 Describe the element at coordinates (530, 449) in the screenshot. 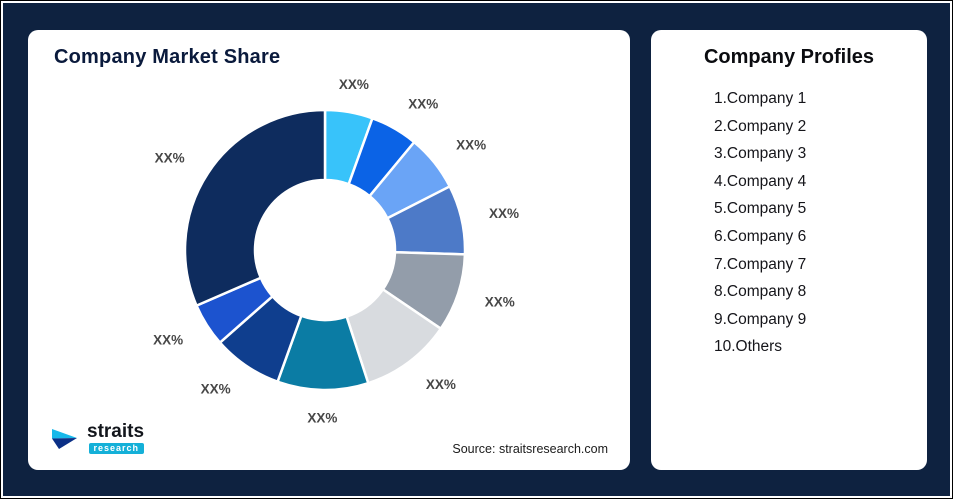

I see `source-attribution: Source: straitsresearch.com` at that location.